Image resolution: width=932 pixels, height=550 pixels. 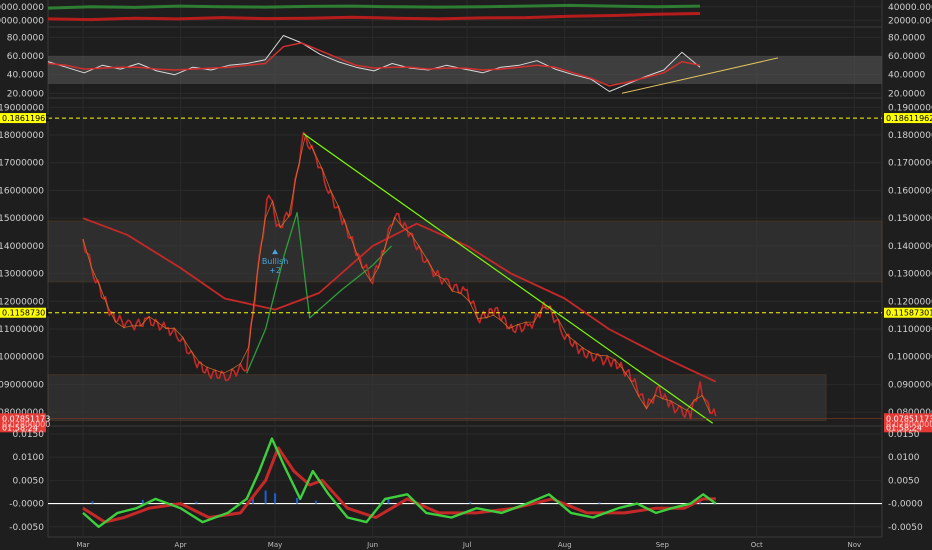 What do you see at coordinates (25, 57) in the screenshot?
I see `y-tick-label-left: 60.0000` at bounding box center [25, 57].